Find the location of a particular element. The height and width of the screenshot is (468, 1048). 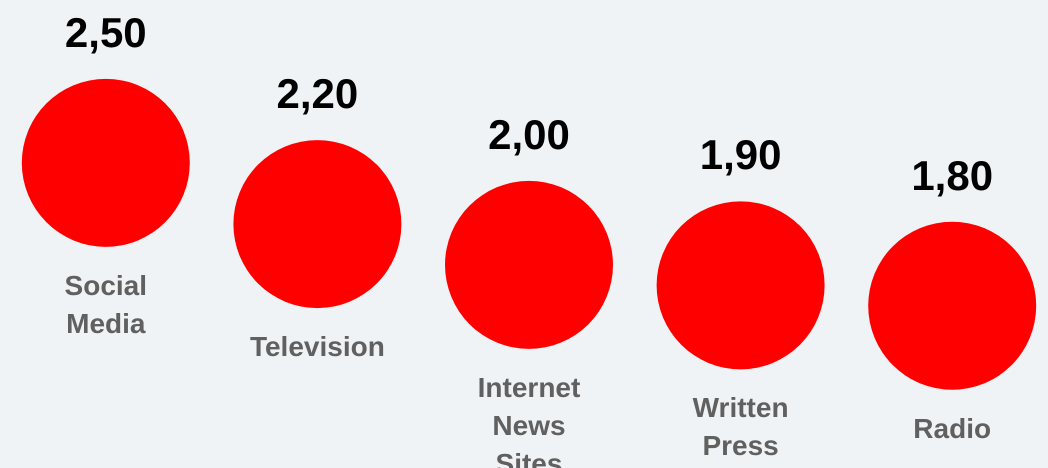

value-label: 2,20 is located at coordinates (317, 94).